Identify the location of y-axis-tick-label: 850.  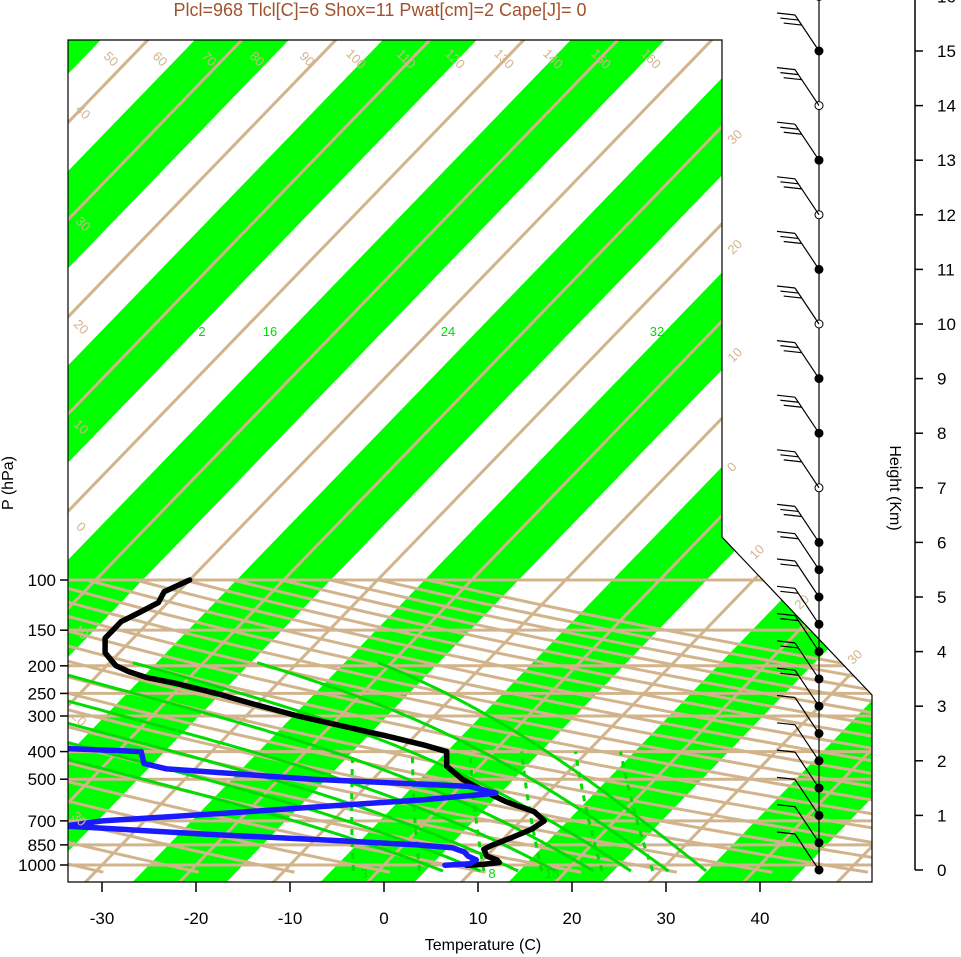
(42, 845).